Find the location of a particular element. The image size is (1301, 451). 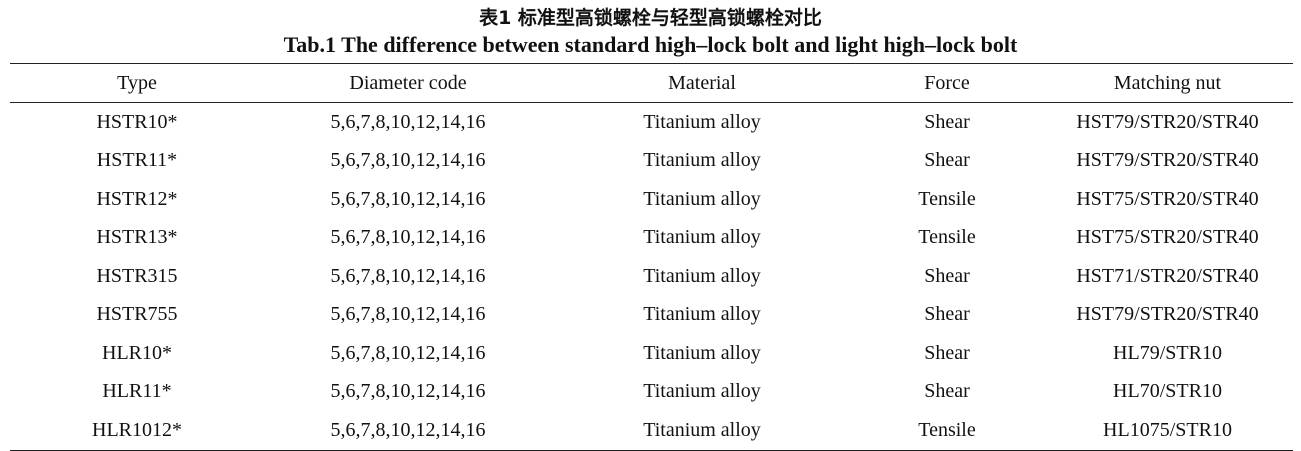

header-cell: Type is located at coordinates (137, 83).